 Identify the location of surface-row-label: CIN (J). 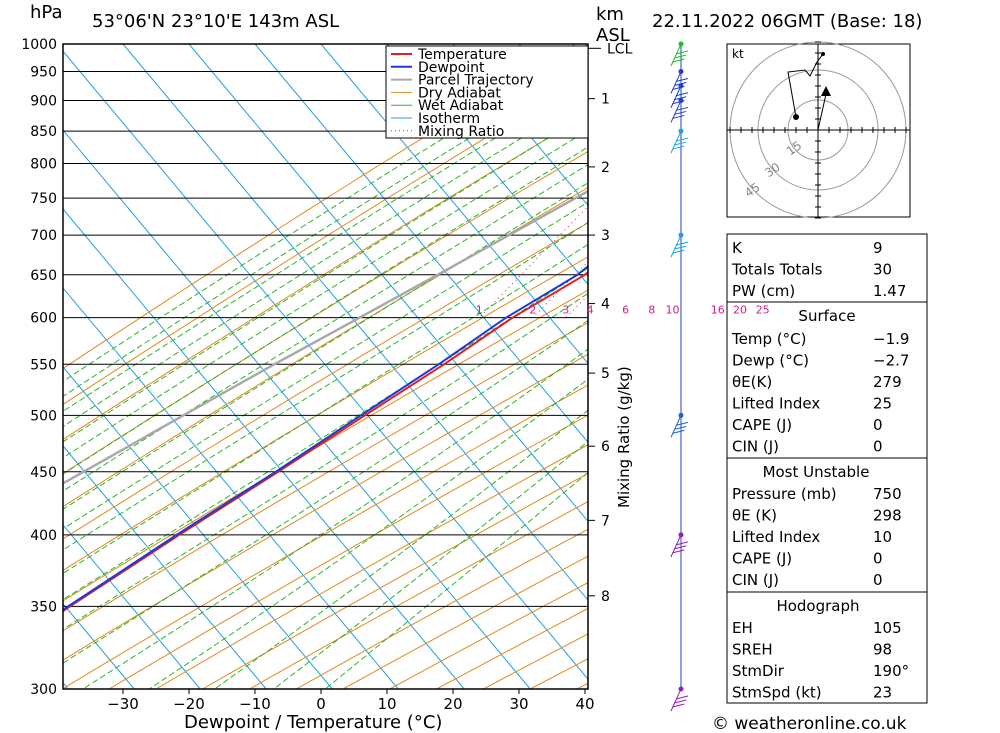
(755, 447).